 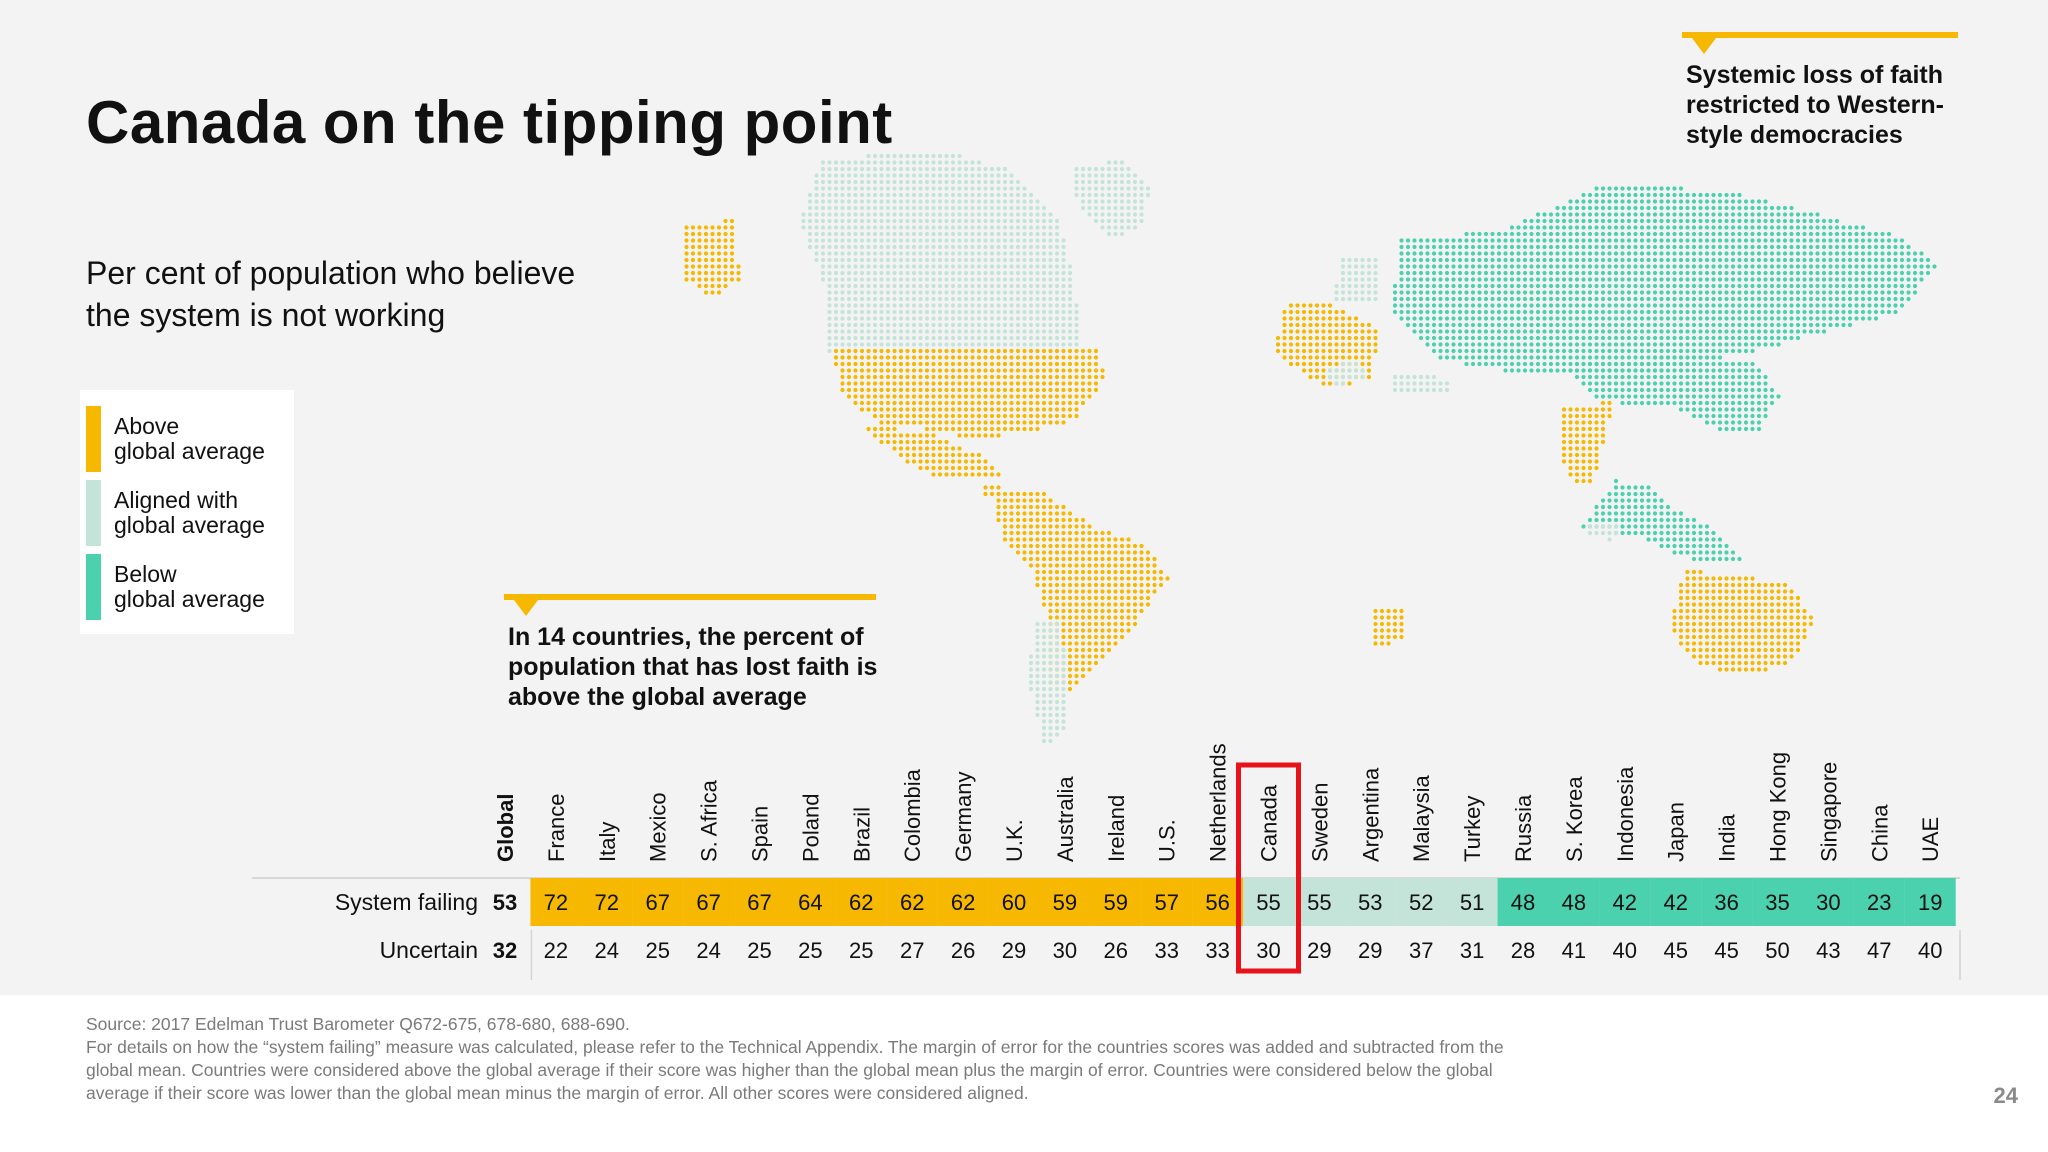 What do you see at coordinates (1167, 840) in the screenshot?
I see `column-header: U.S.` at bounding box center [1167, 840].